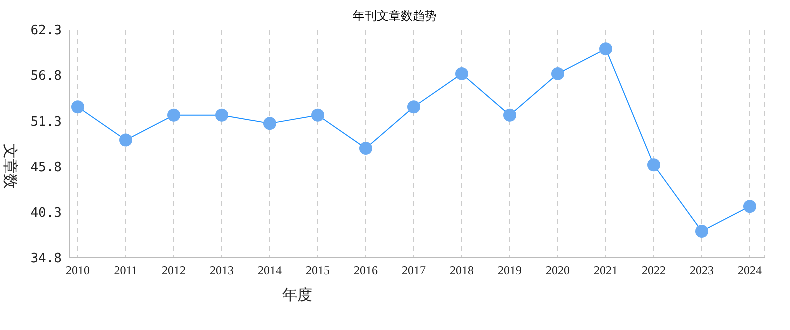  I want to click on y-tick-label: 51.3, so click(46, 122).